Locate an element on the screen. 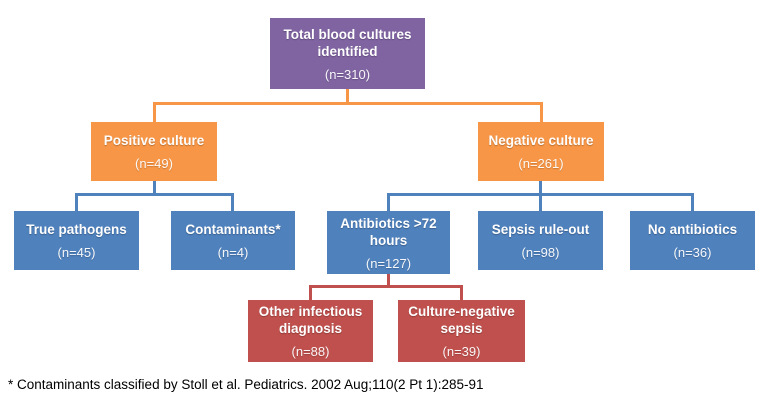  node-no-antibiotics: No antibiotics (n=36) is located at coordinates (692, 240).